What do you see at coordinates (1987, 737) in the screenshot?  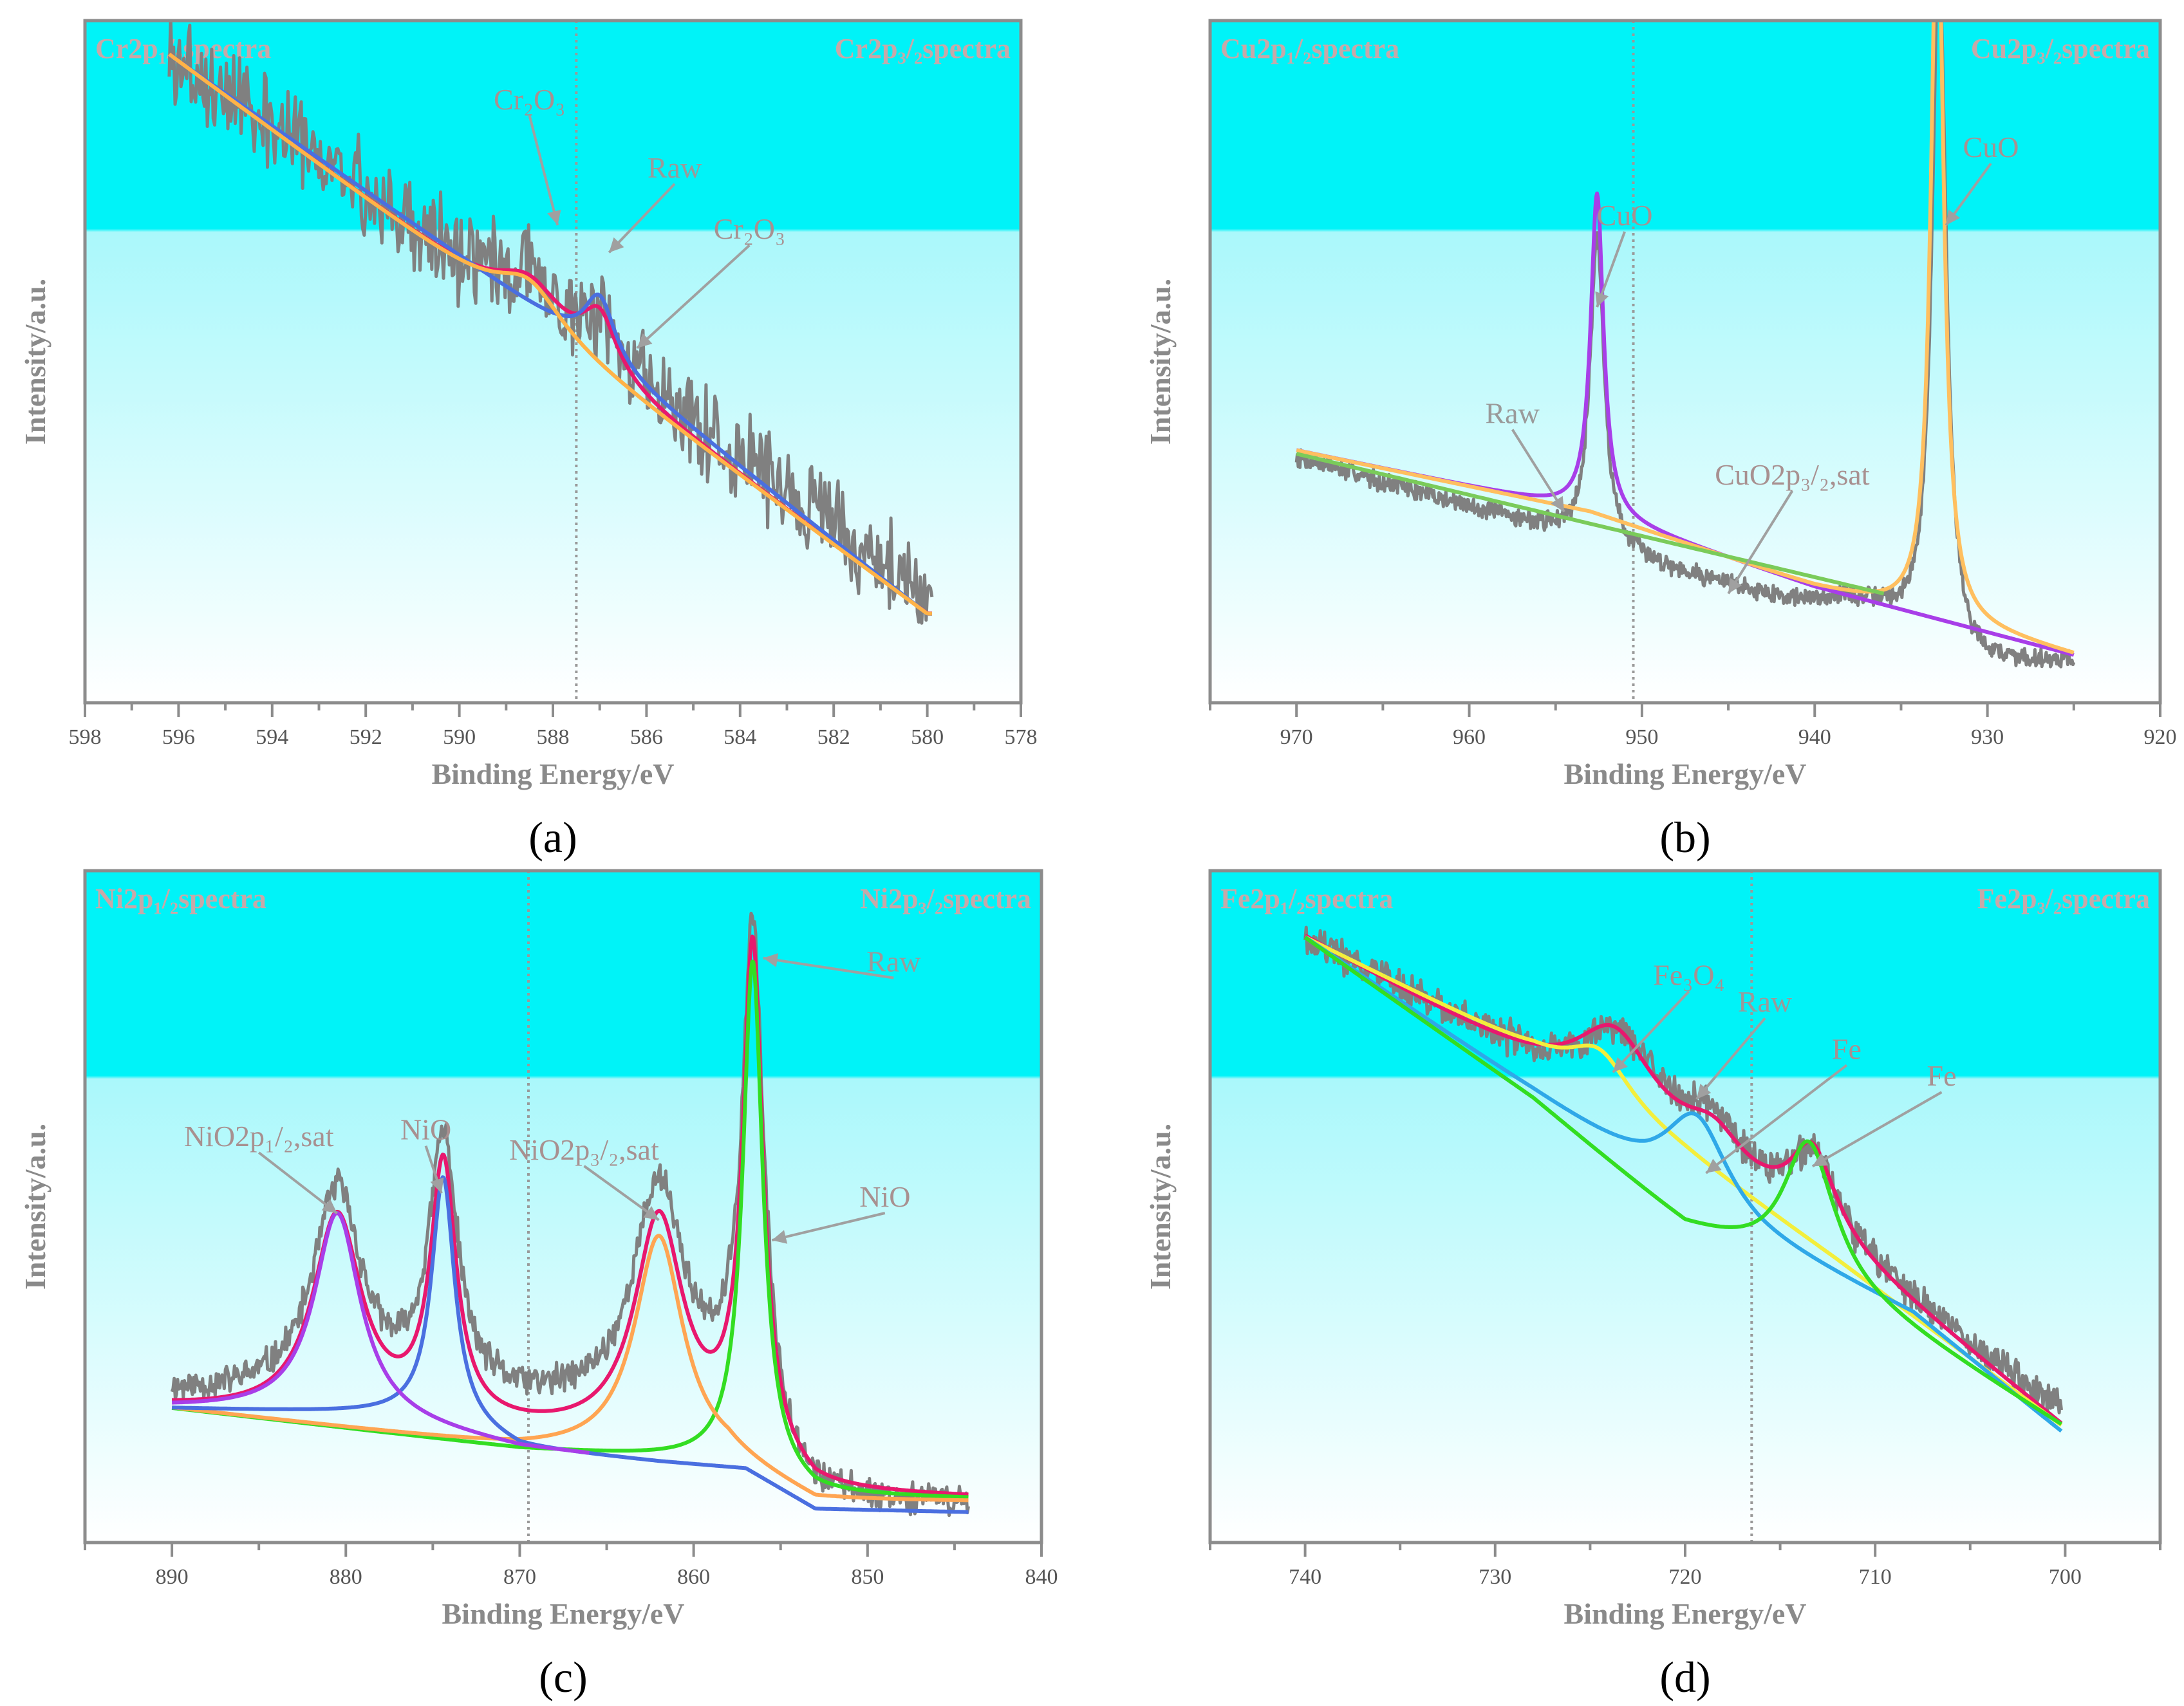 I see `x-tick-label: 930` at bounding box center [1987, 737].